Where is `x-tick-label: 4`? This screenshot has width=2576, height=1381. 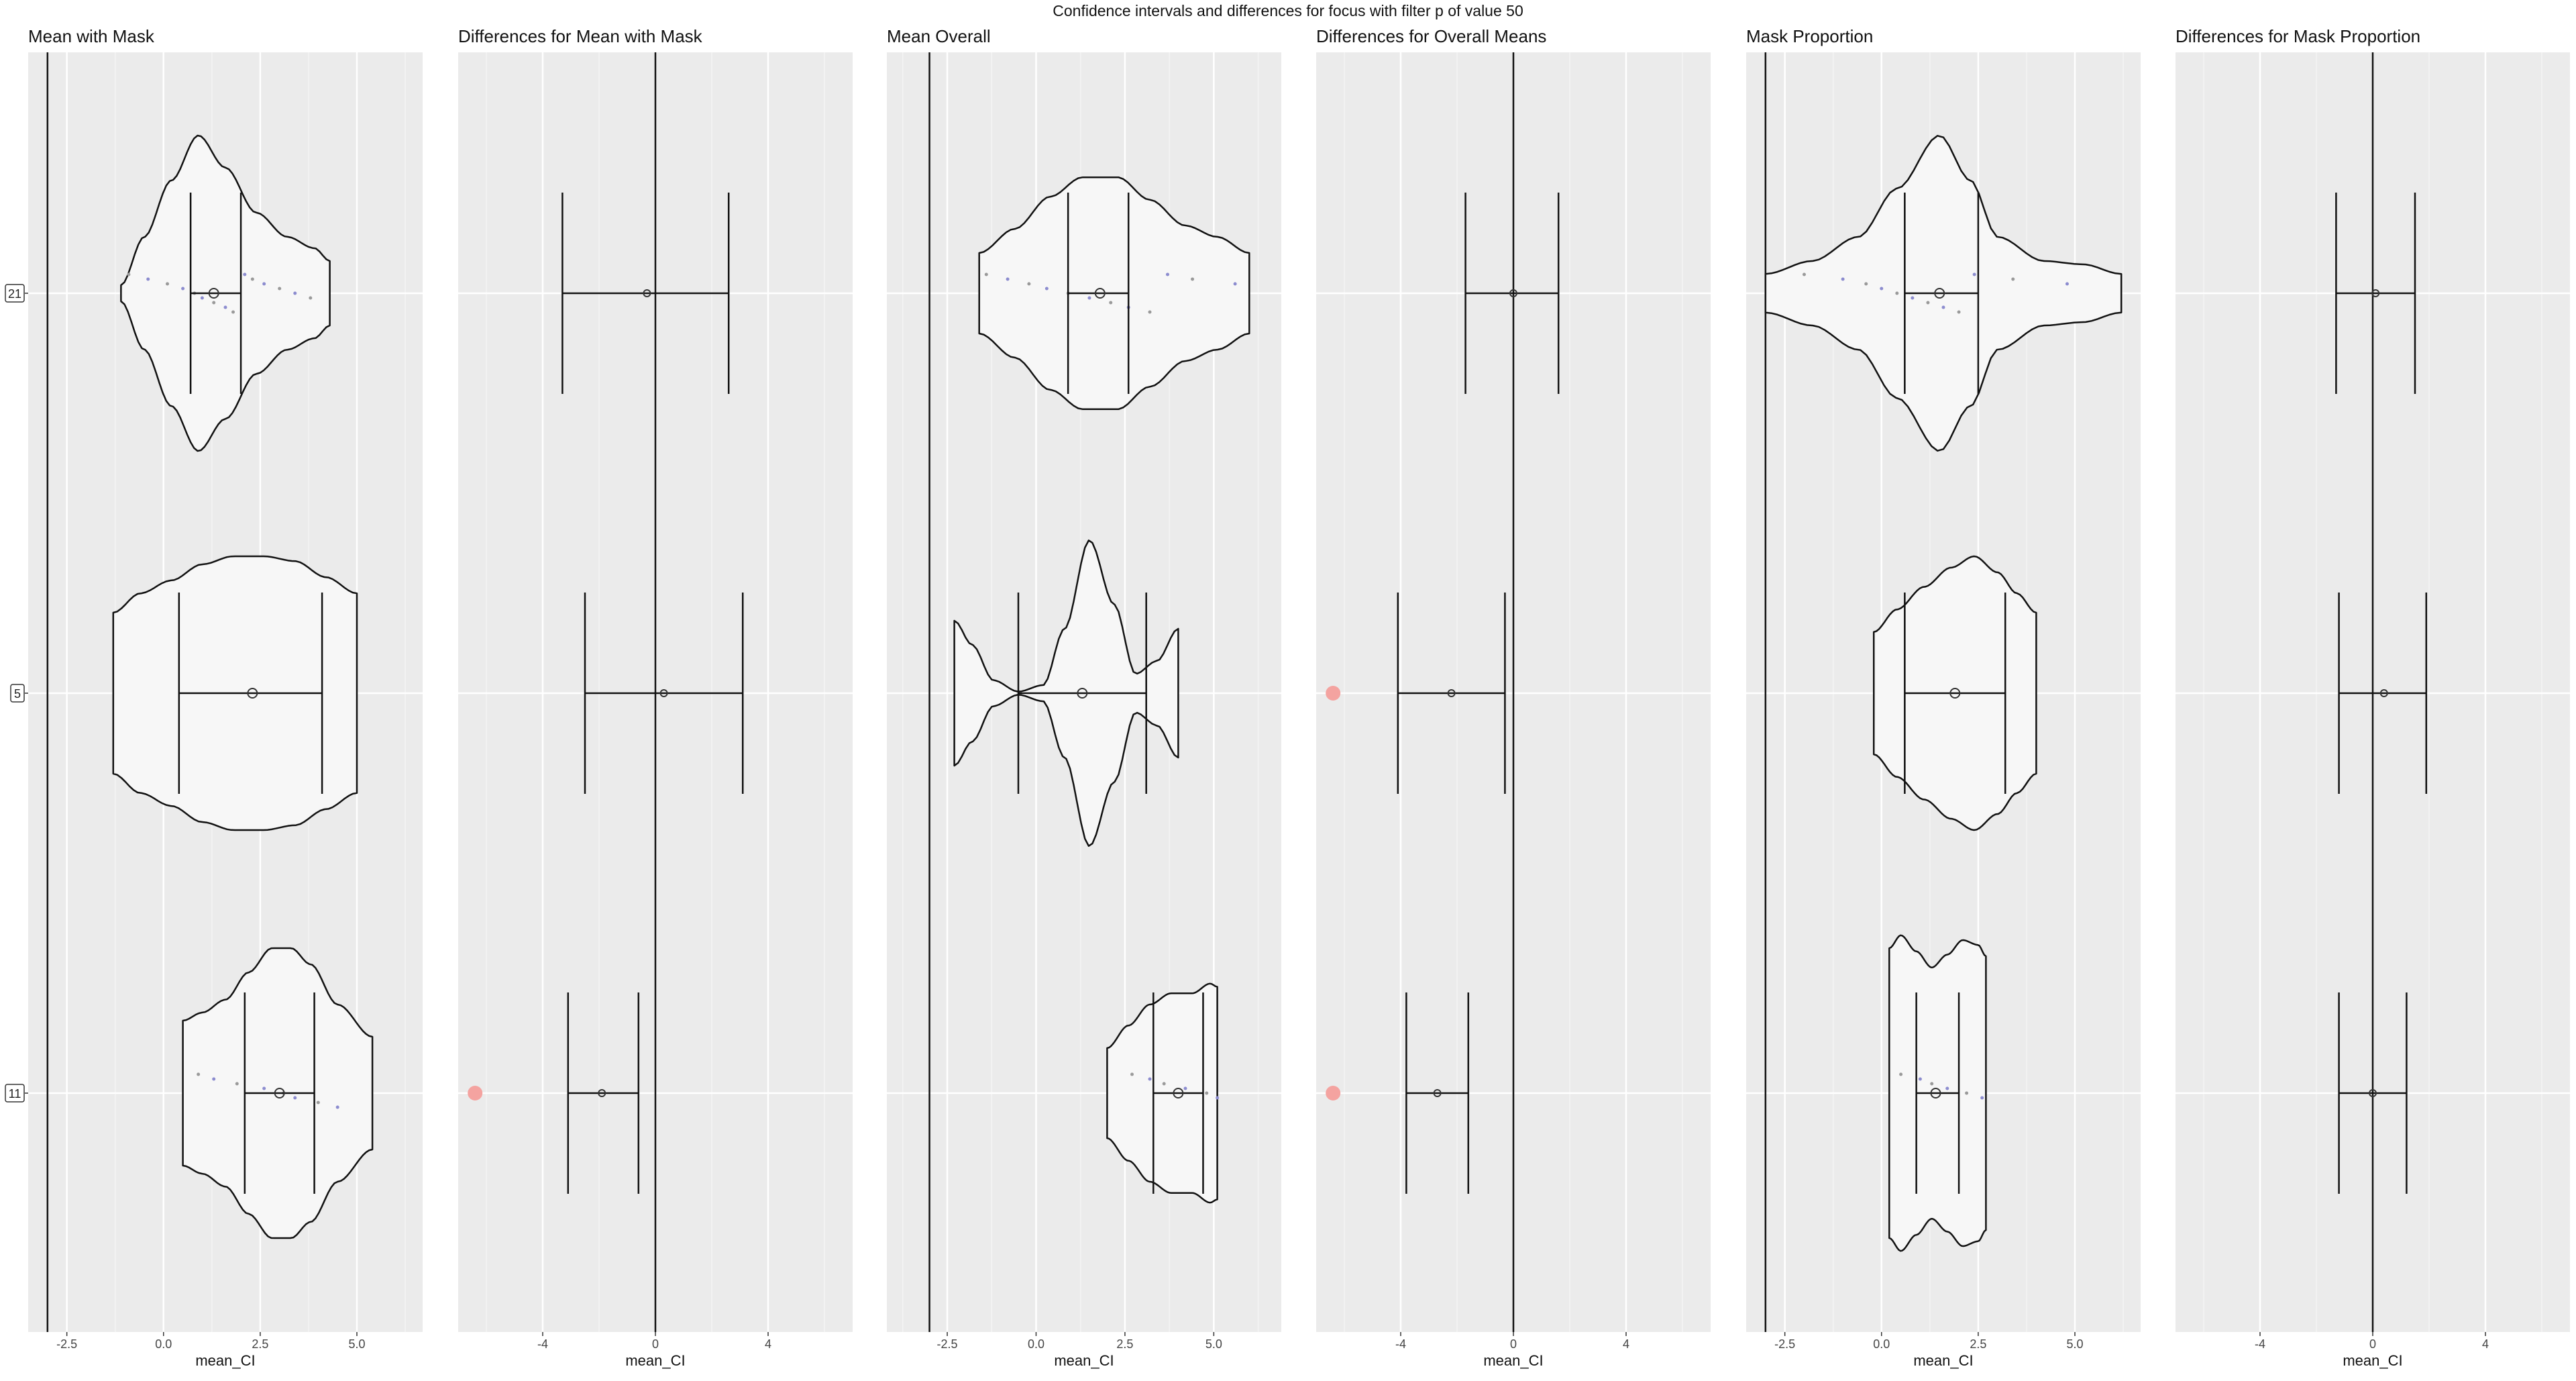
x-tick-label: 4 is located at coordinates (768, 1344).